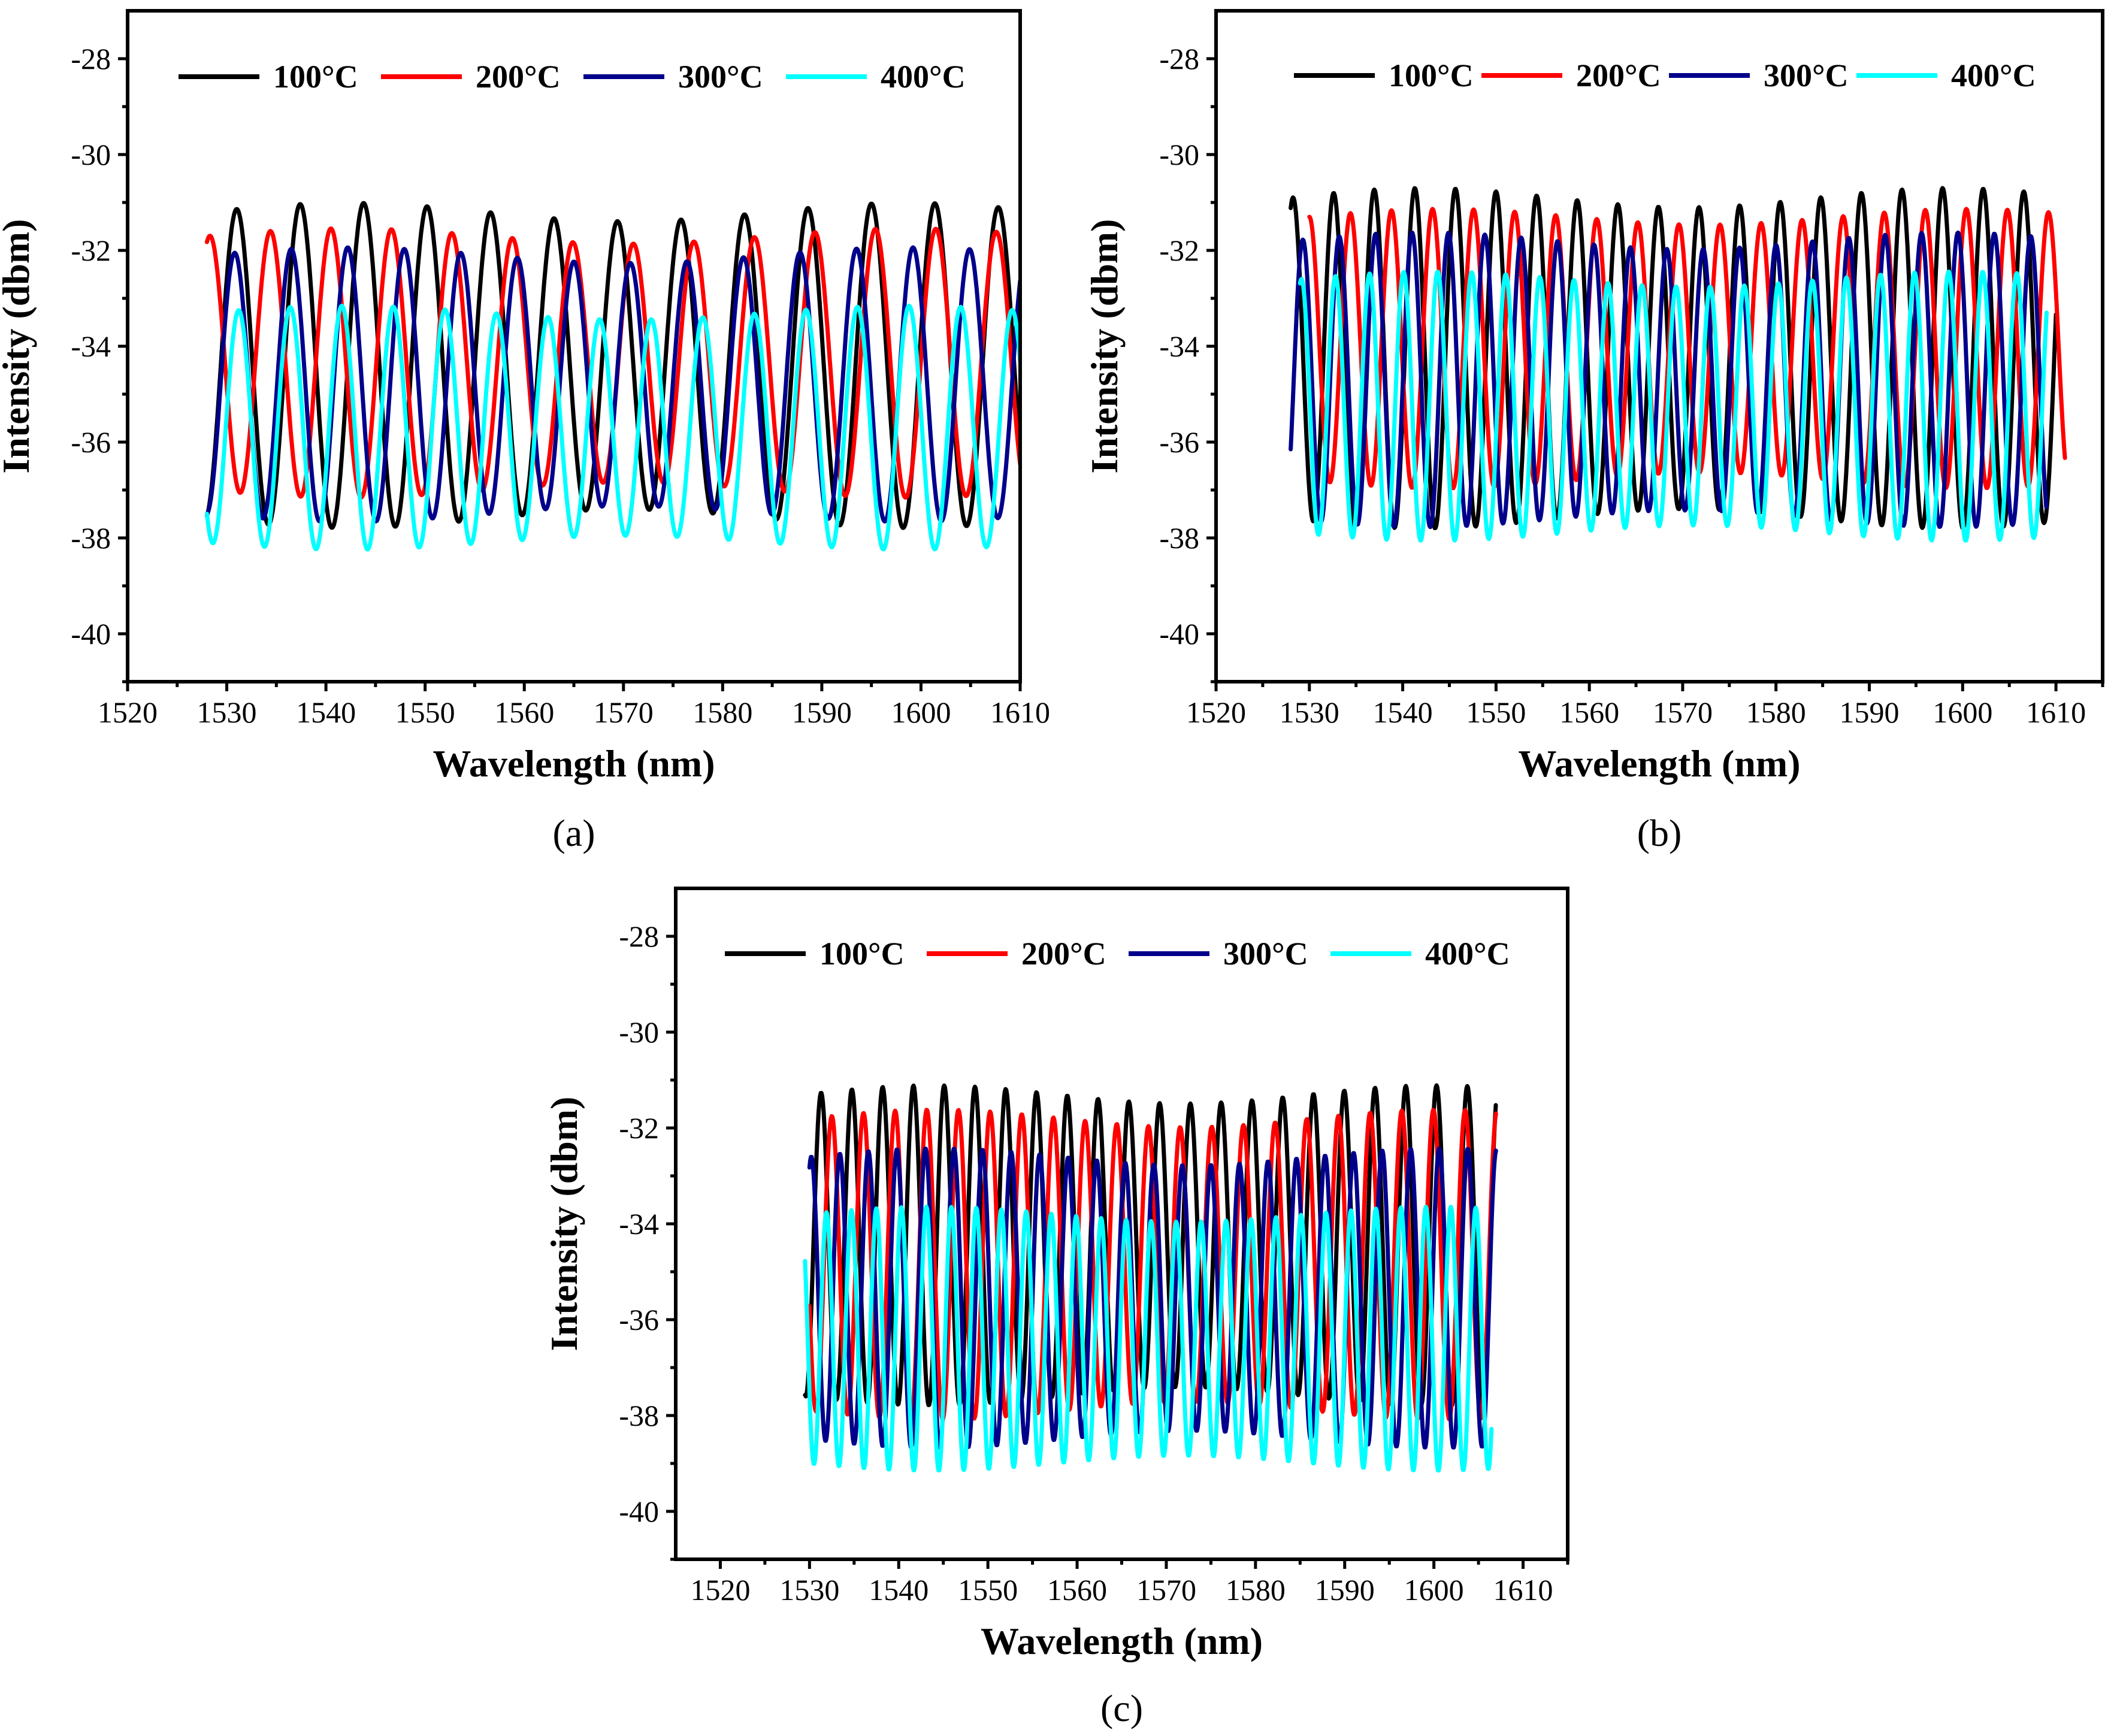 Image resolution: width=2120 pixels, height=1736 pixels. What do you see at coordinates (573, 833) in the screenshot?
I see `panel-label: (a)` at bounding box center [573, 833].